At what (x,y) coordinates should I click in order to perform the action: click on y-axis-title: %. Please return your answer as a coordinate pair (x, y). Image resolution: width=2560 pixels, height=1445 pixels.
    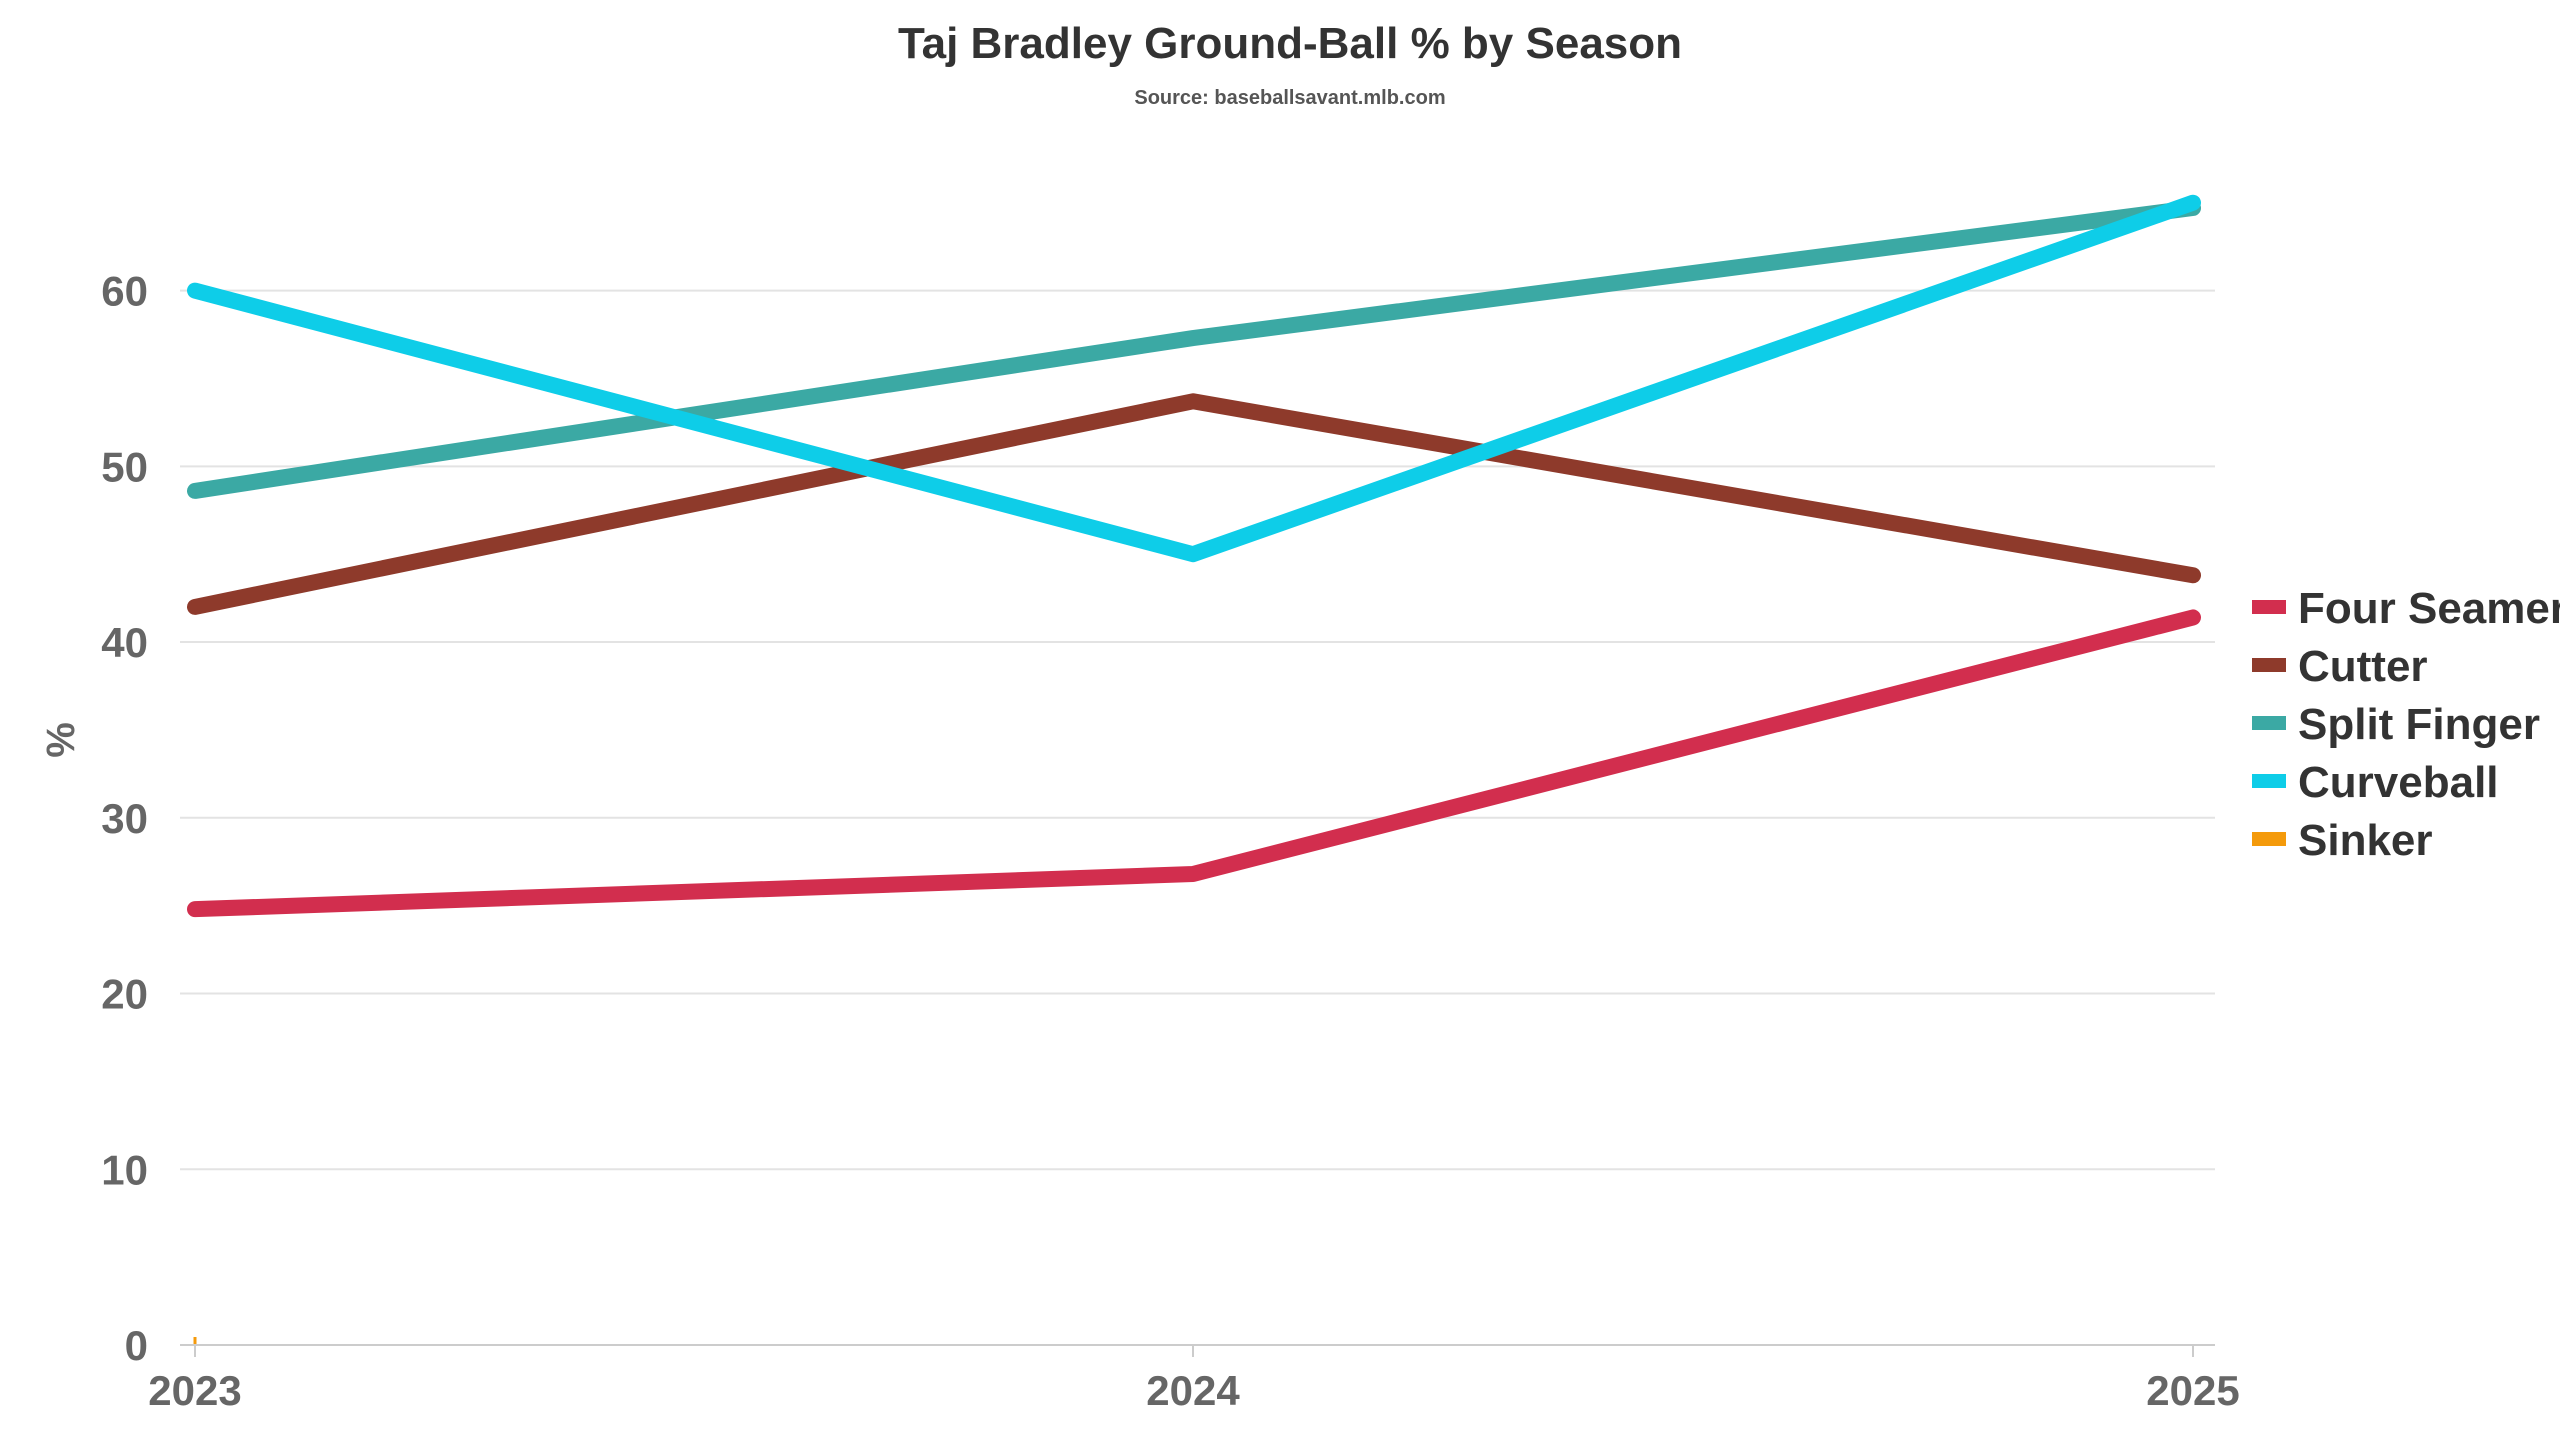
    Looking at the image, I should click on (61, 740).